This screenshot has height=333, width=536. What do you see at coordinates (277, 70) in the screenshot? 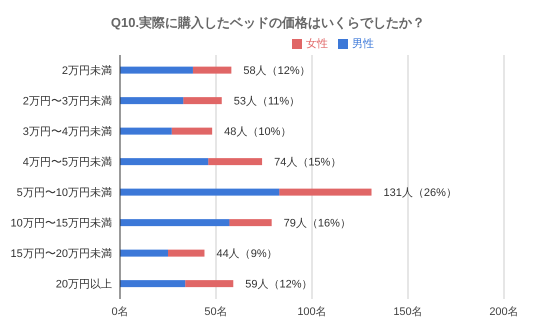
I see `total-label: 58人（12%）` at bounding box center [277, 70].